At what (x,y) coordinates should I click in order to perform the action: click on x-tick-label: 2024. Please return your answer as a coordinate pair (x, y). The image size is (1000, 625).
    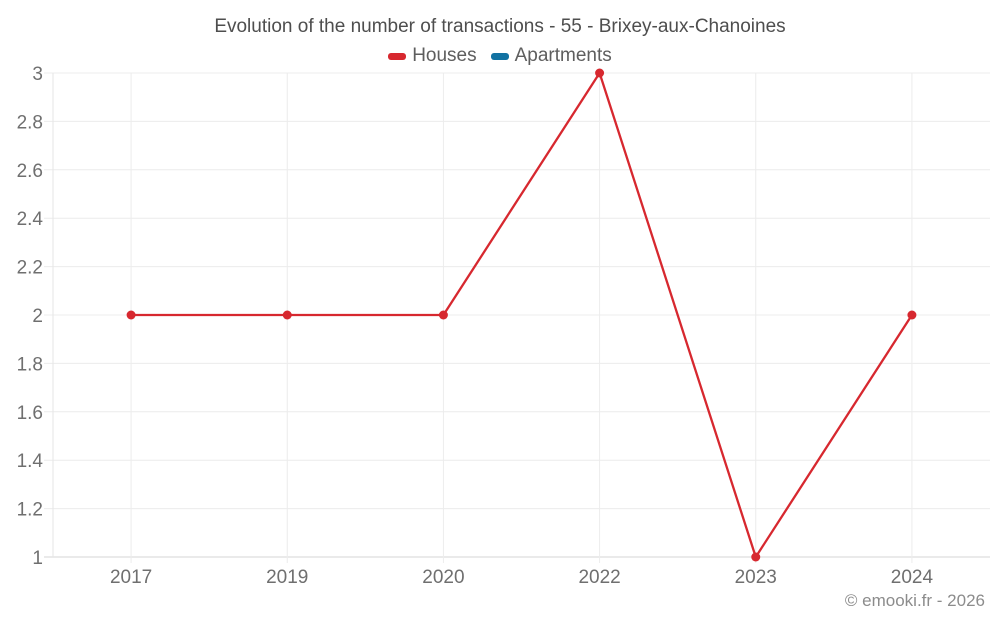
    Looking at the image, I should click on (912, 577).